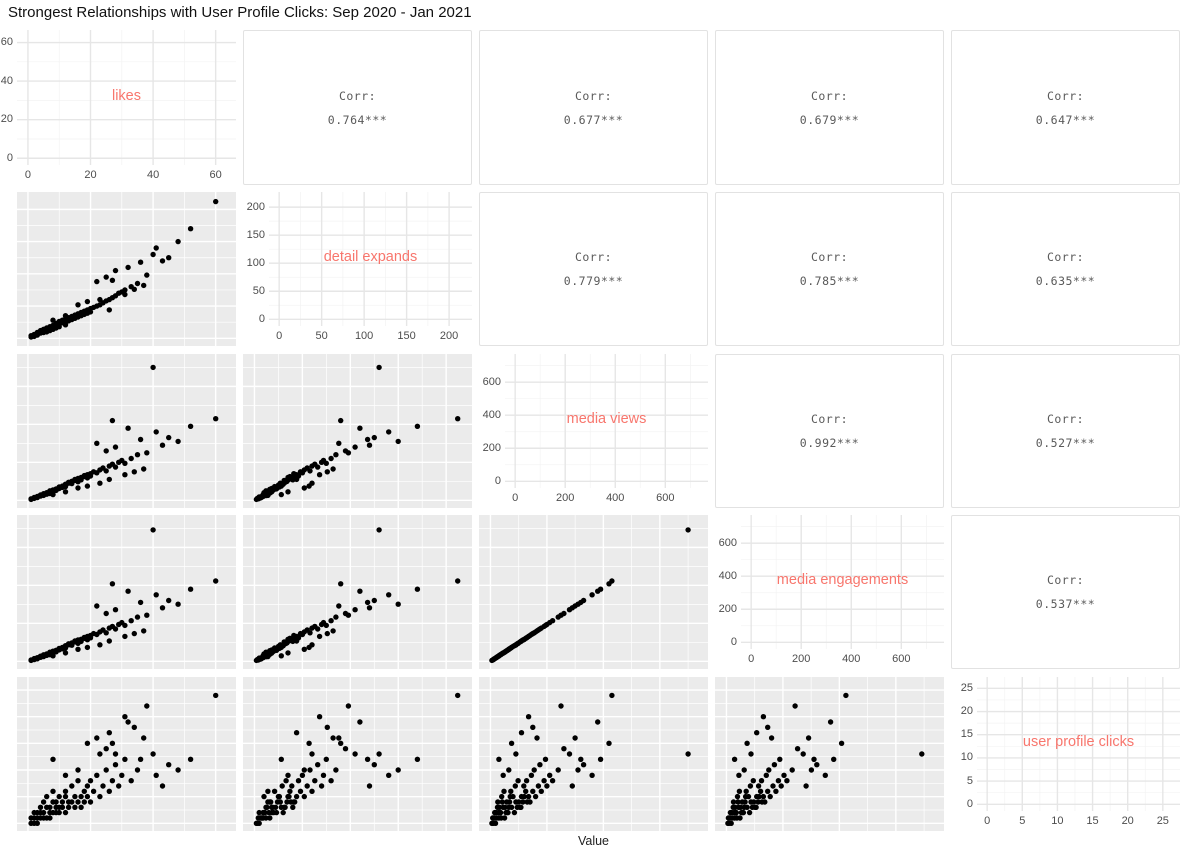 The height and width of the screenshot is (857, 1187). What do you see at coordinates (6, 42) in the screenshot?
I see `y-tick-label: 60` at bounding box center [6, 42].